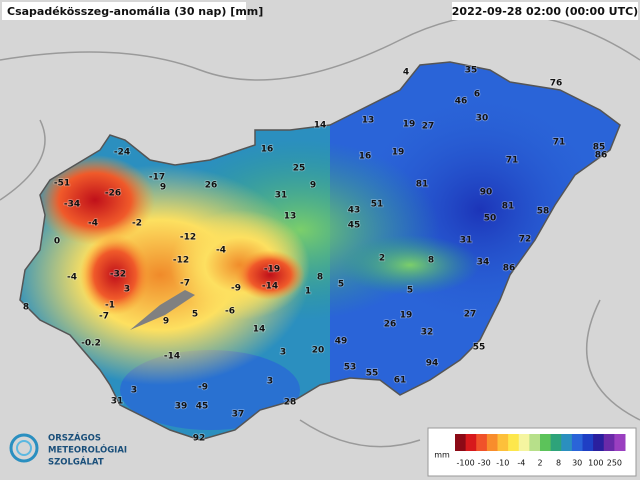 This screenshot has height=480, width=640. What do you see at coordinates (577, 463) in the screenshot?
I see `legend-label: 30` at bounding box center [577, 463].